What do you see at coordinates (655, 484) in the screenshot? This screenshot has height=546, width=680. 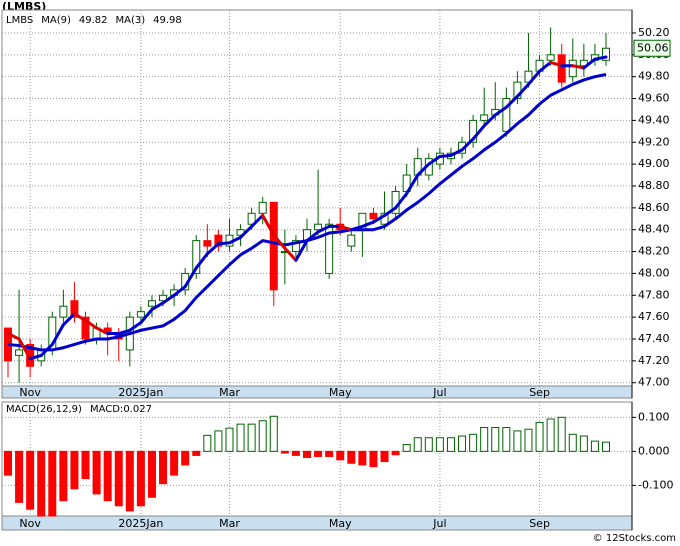 I see `y-tick-label: -0.100` at bounding box center [655, 484].